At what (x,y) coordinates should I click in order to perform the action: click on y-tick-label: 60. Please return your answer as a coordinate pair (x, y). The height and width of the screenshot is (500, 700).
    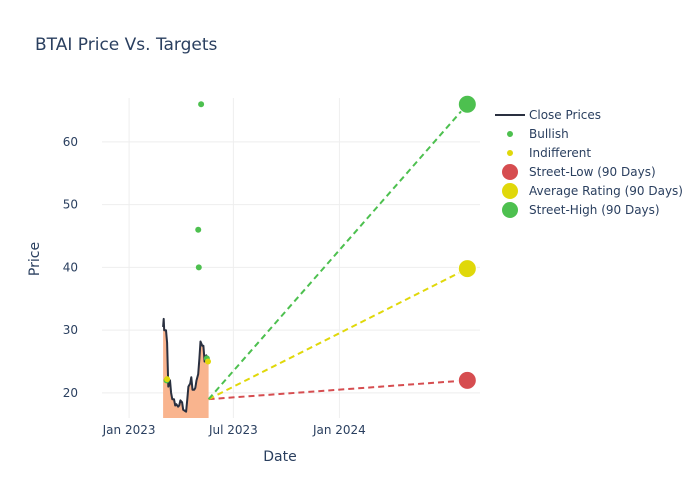
    Looking at the image, I should click on (70, 142).